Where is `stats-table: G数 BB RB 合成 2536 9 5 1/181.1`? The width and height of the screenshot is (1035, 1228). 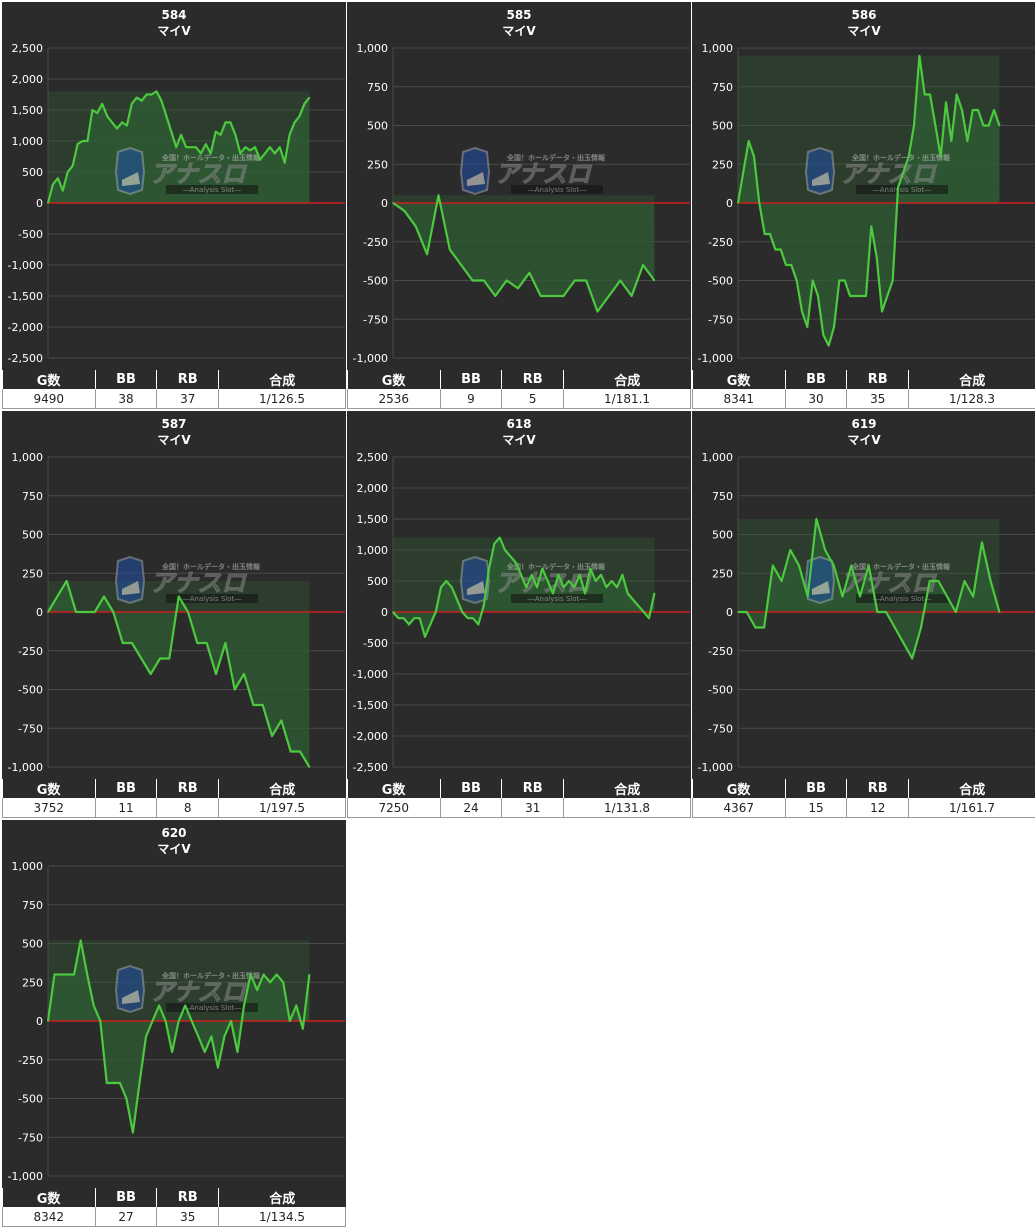 stats-table: G数 BB RB 合成 2536 9 5 1/181.1 is located at coordinates (519, 389).